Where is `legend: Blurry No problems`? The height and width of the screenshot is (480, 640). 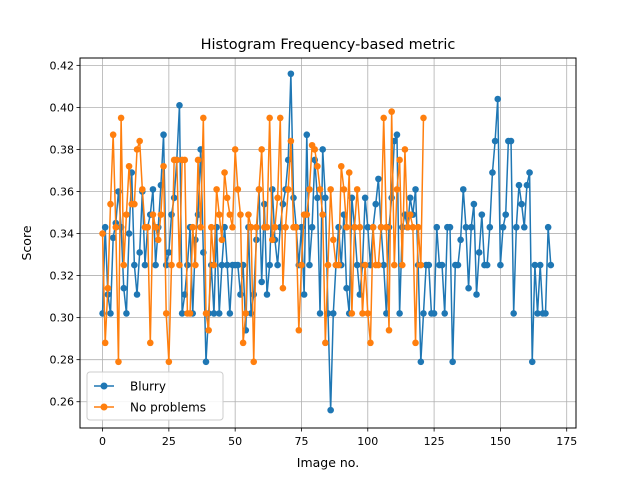
legend: Blurry No problems is located at coordinates (155, 396).